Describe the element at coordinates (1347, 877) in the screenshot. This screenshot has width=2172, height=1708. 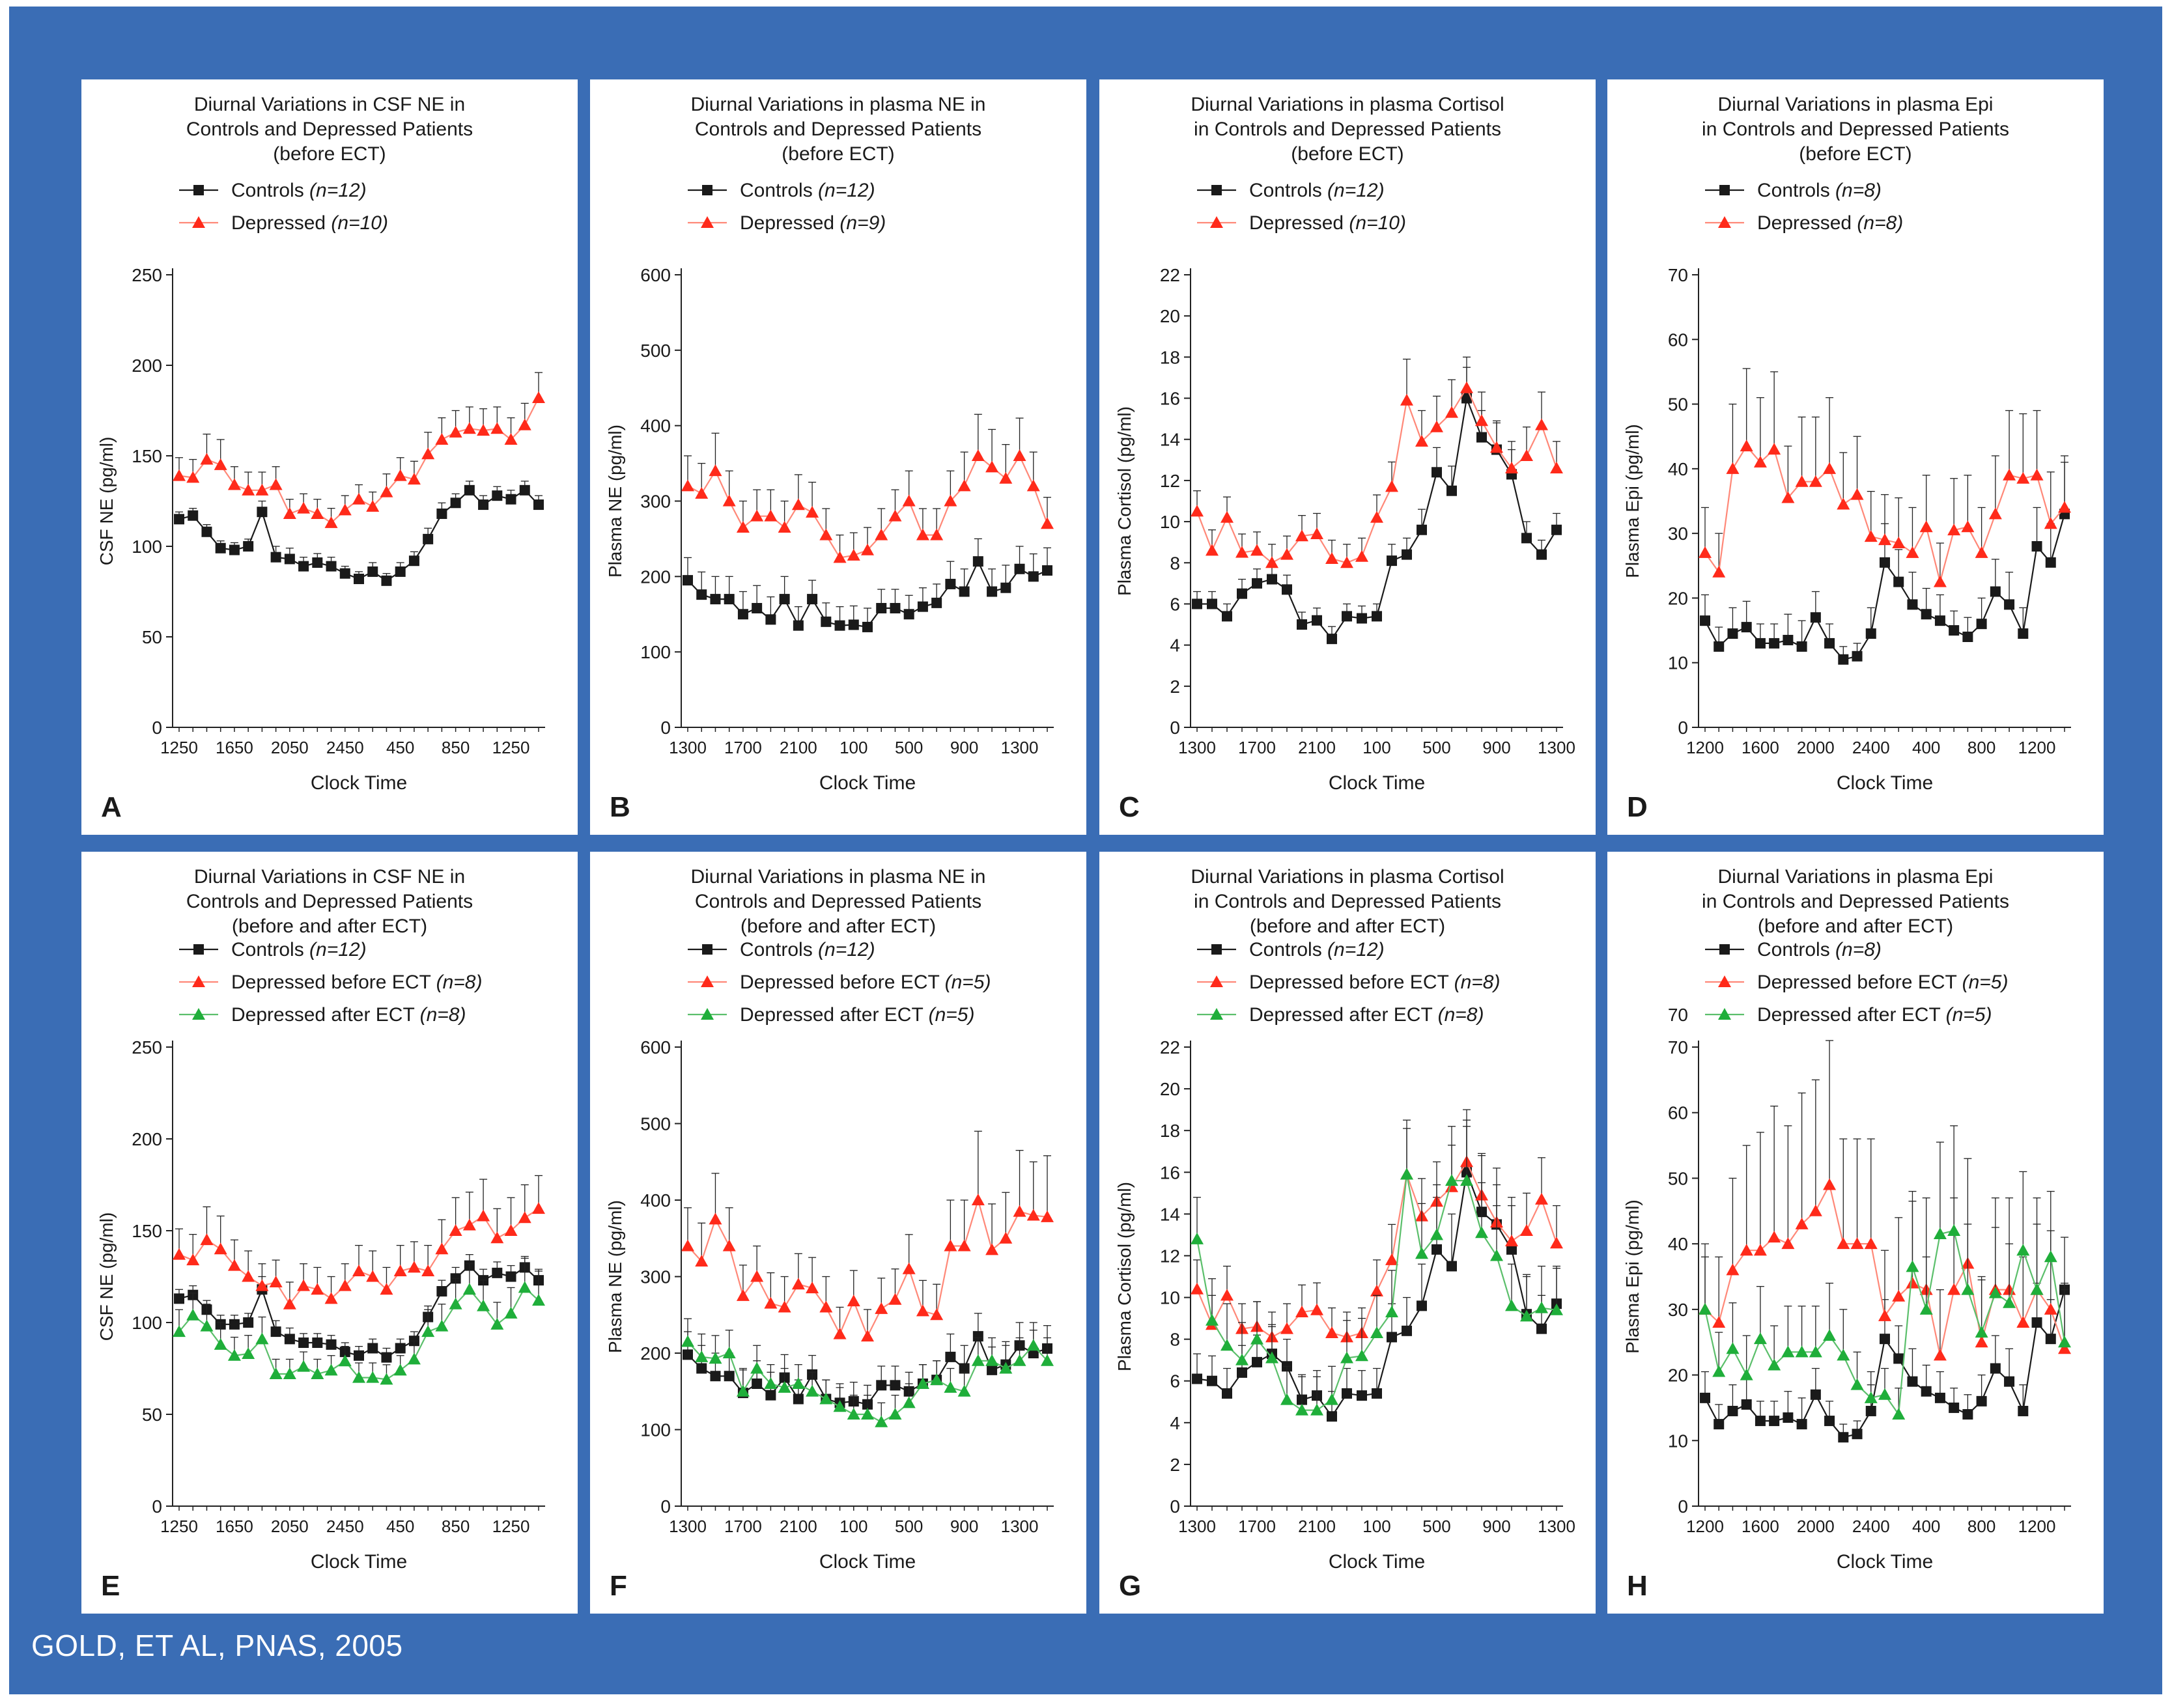
I see `chart-g-title-line: Diurnal Variations in plasma Cortisol` at that location.